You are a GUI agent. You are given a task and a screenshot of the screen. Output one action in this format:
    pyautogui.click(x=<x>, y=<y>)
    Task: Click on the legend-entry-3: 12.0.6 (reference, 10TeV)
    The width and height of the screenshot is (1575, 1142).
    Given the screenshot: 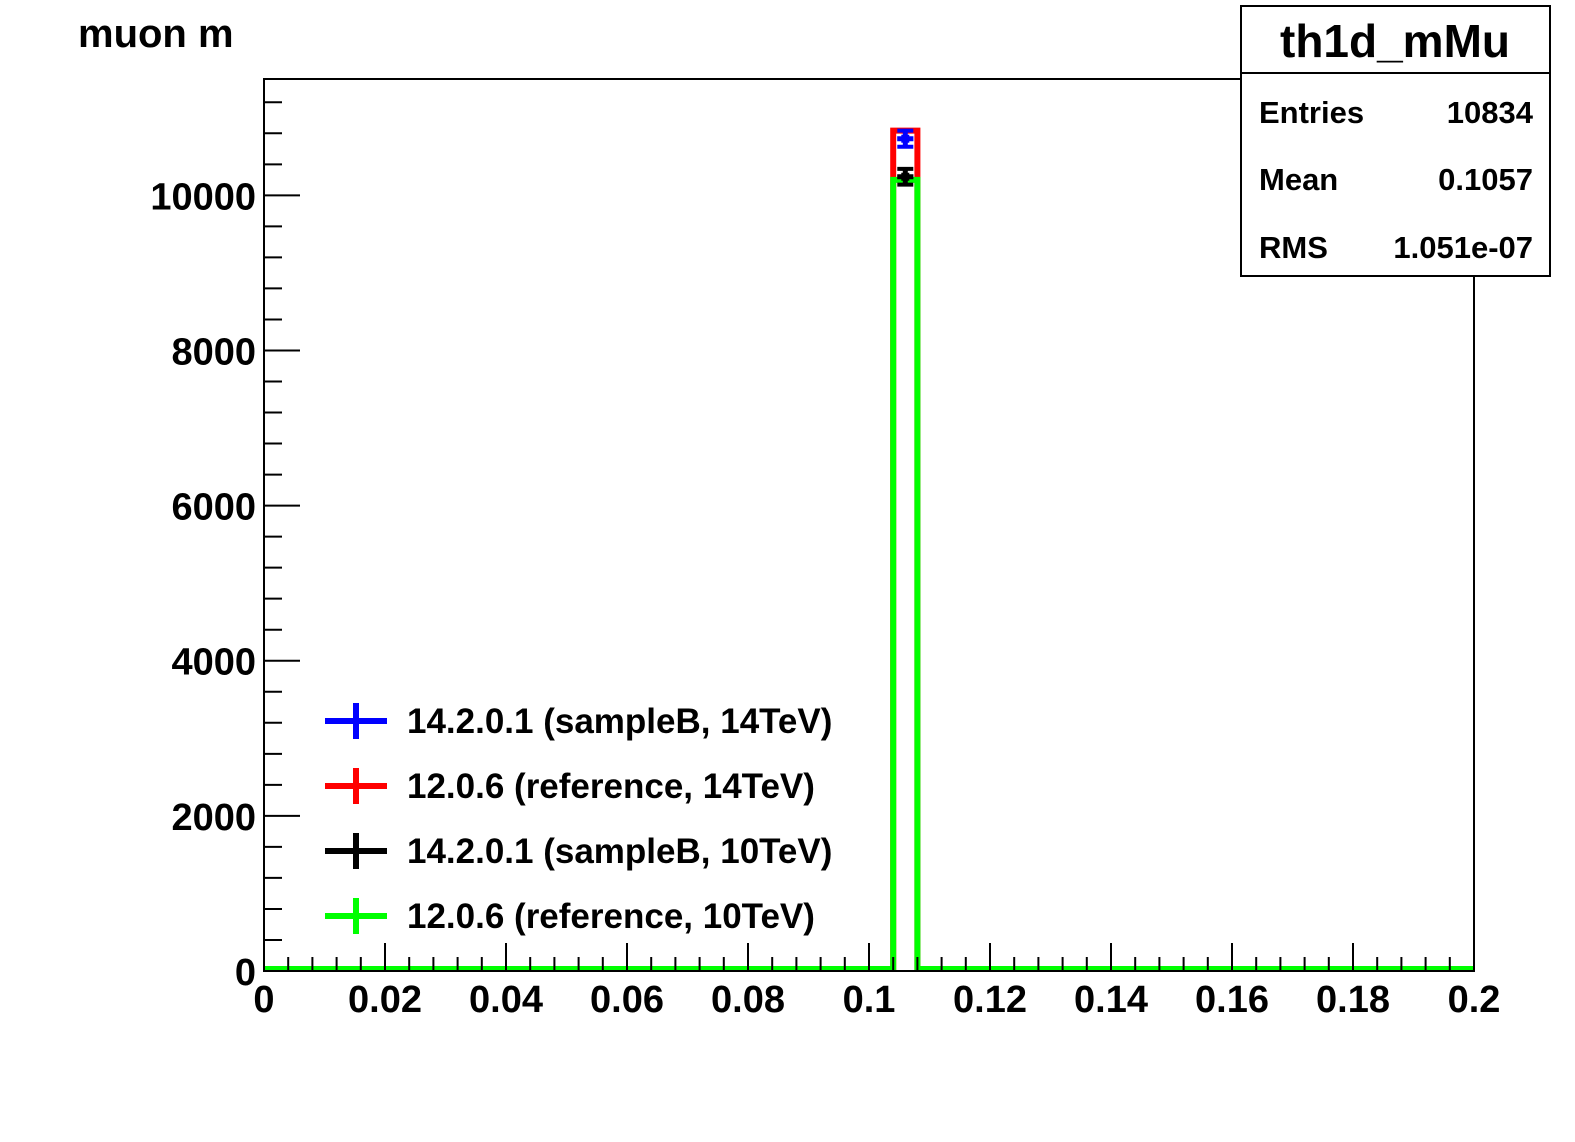 What is the action you would take?
    pyautogui.click(x=570, y=916)
    